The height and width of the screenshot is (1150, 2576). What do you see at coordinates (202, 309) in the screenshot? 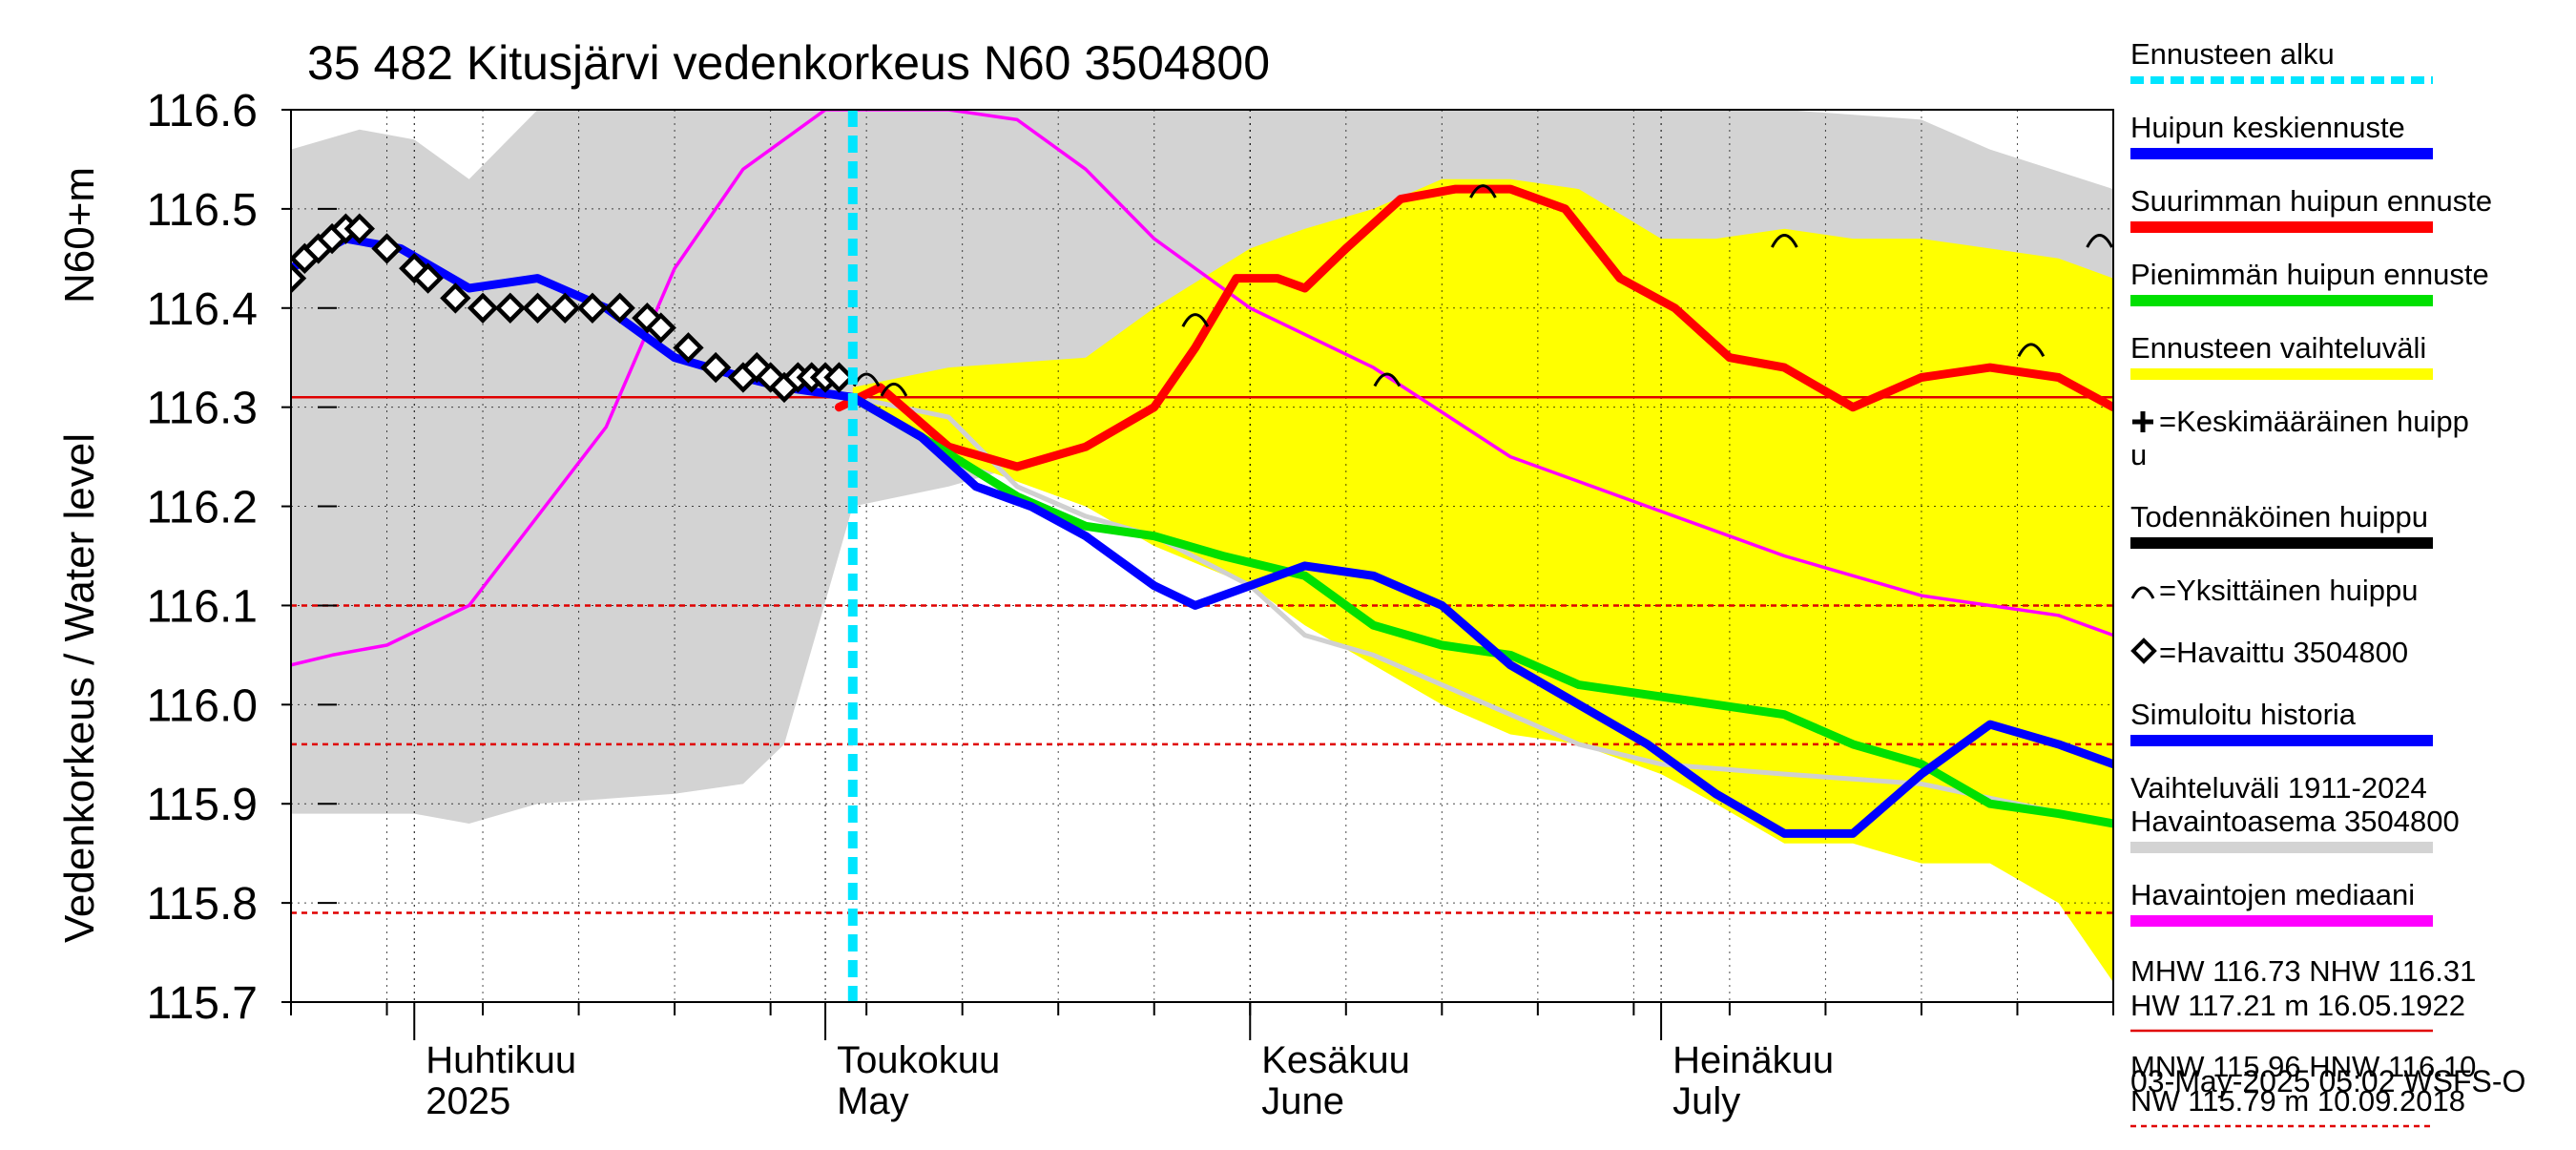
I see `y-tick-label: 116.4` at bounding box center [202, 309].